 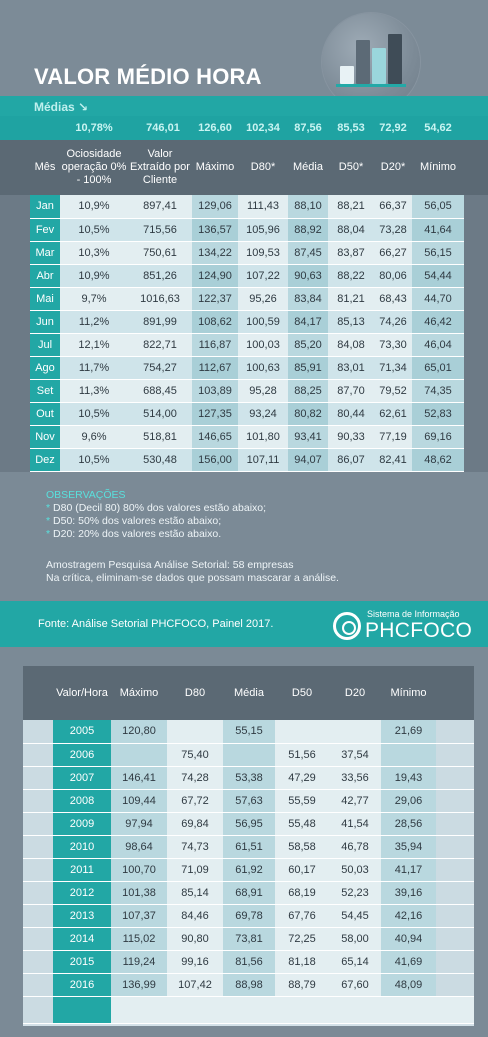 What do you see at coordinates (45, 167) in the screenshot?
I see `column-header: Mês` at bounding box center [45, 167].